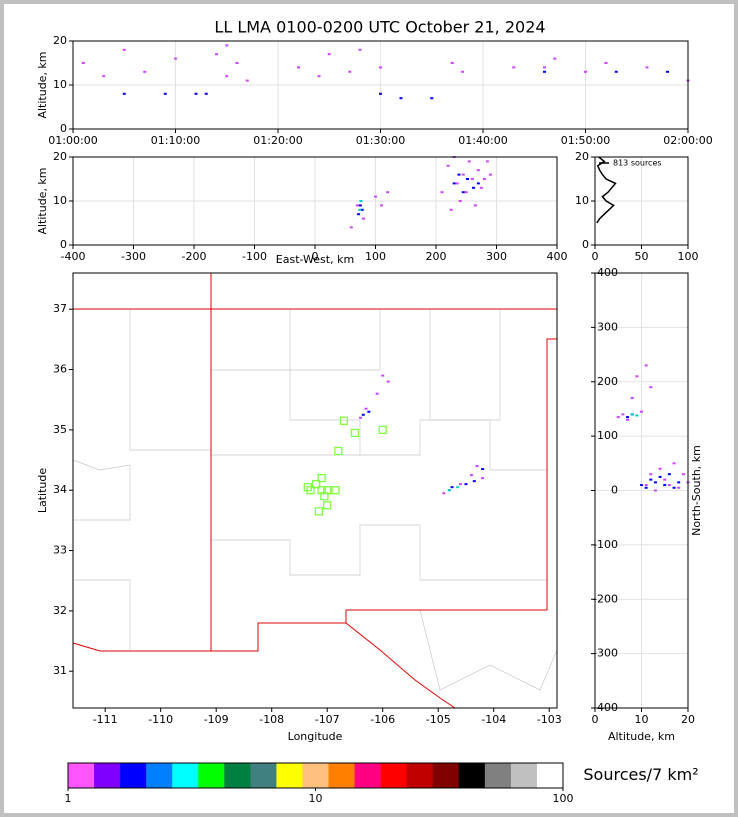 The image size is (738, 817). Describe the element at coordinates (482, 140) in the screenshot. I see `x-tick-label: 01:40:00` at that location.